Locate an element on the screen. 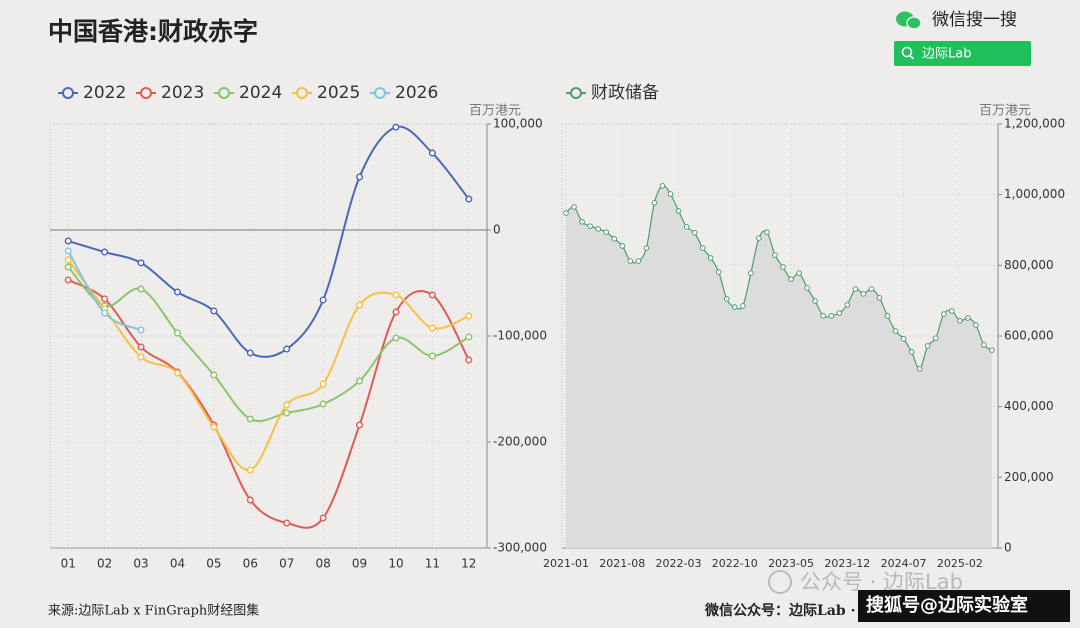 The width and height of the screenshot is (1080, 628). y-tick-label: 800,000 is located at coordinates (1029, 265).